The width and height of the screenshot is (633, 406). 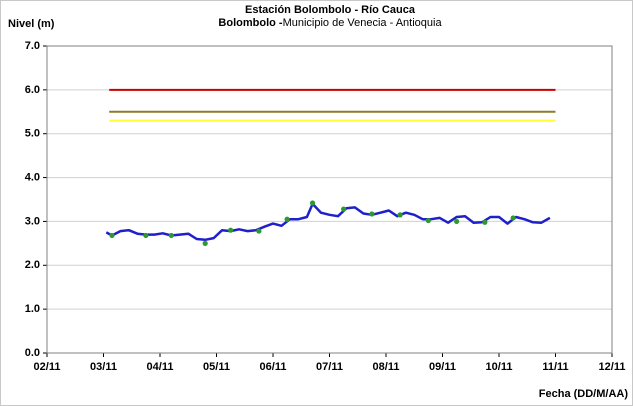 What do you see at coordinates (103, 367) in the screenshot?
I see `x-tick-label: 03/11` at bounding box center [103, 367].